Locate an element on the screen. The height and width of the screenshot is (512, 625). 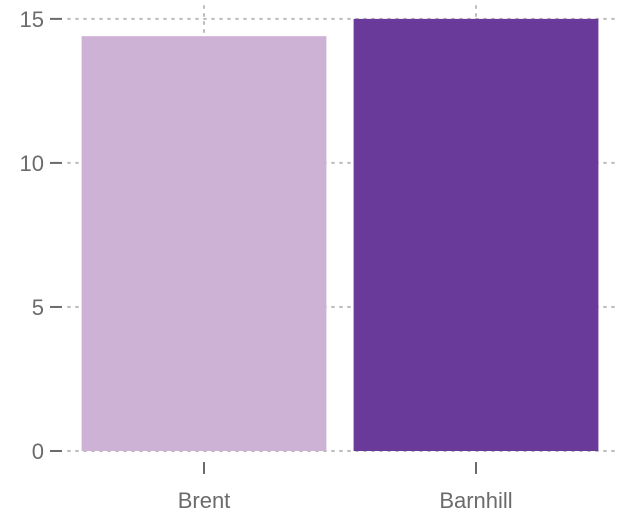
y-tick-label-10: 10 is located at coordinates (32, 163).